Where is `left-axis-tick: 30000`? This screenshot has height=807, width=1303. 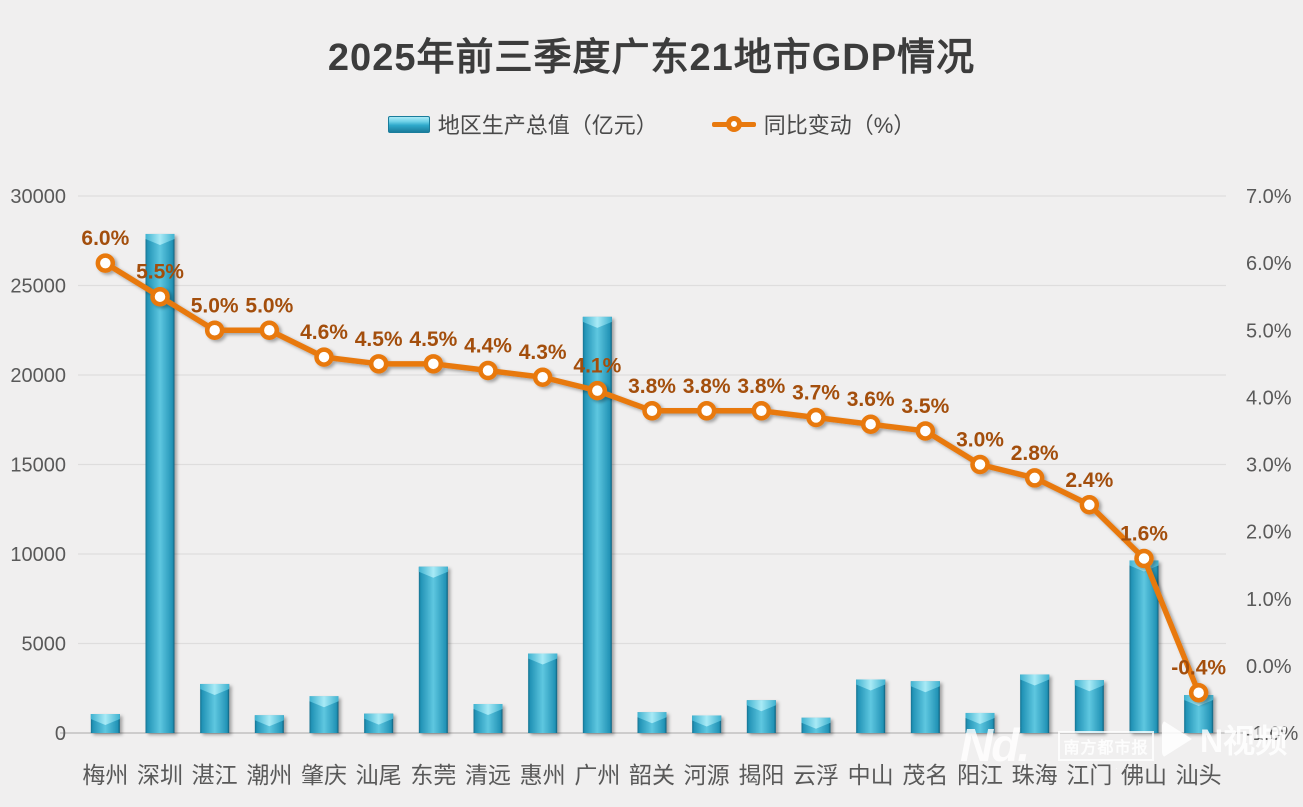
left-axis-tick: 30000 is located at coordinates (38, 197).